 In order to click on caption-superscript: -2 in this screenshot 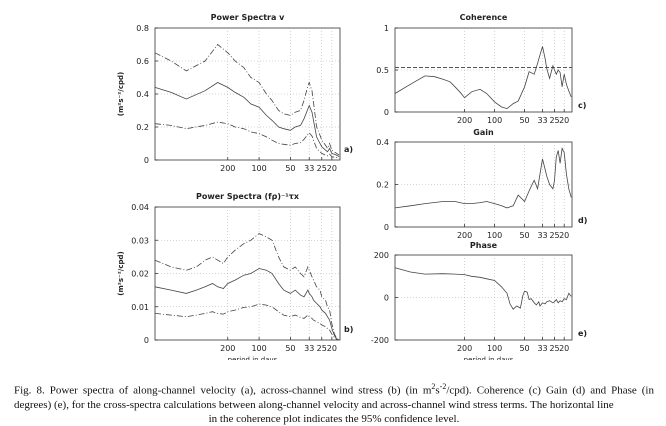, I will do `click(443, 386)`.